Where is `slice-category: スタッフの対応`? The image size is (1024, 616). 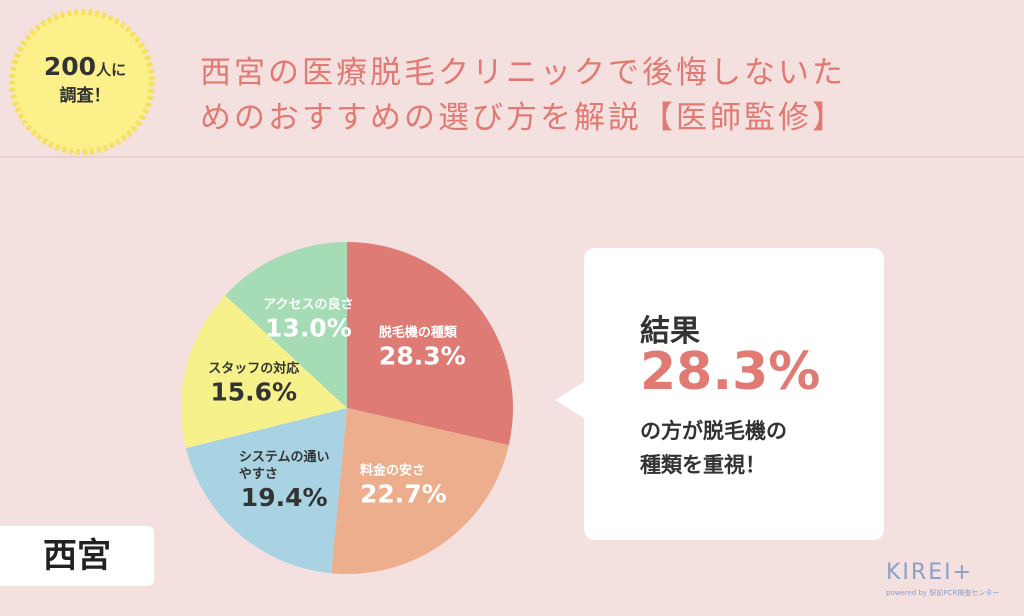
slice-category: スタッフの対応 is located at coordinates (254, 369).